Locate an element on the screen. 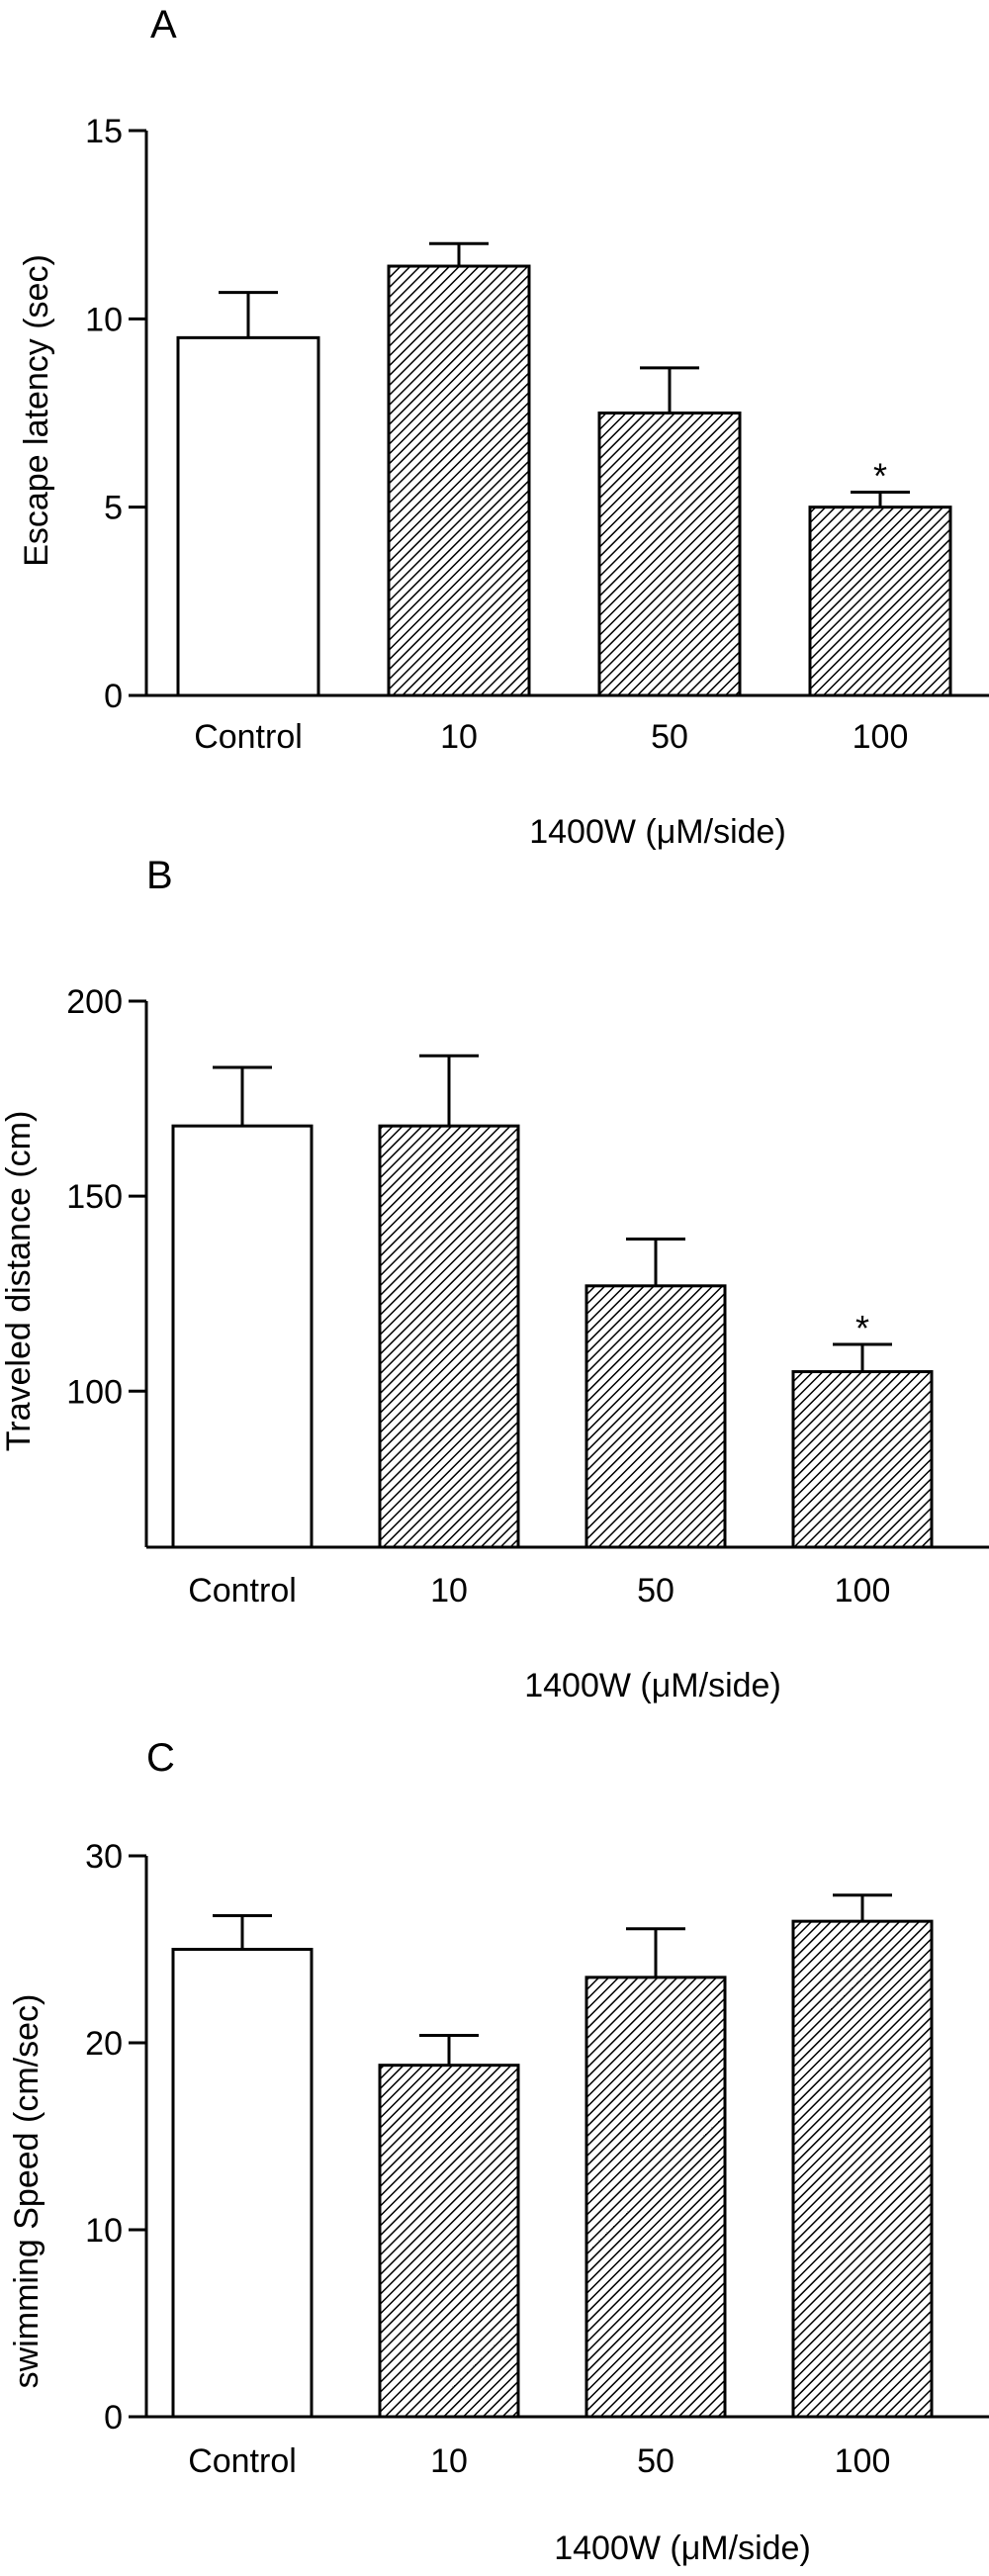 The image size is (989, 2576). y-tick-label: 100 is located at coordinates (94, 1392).